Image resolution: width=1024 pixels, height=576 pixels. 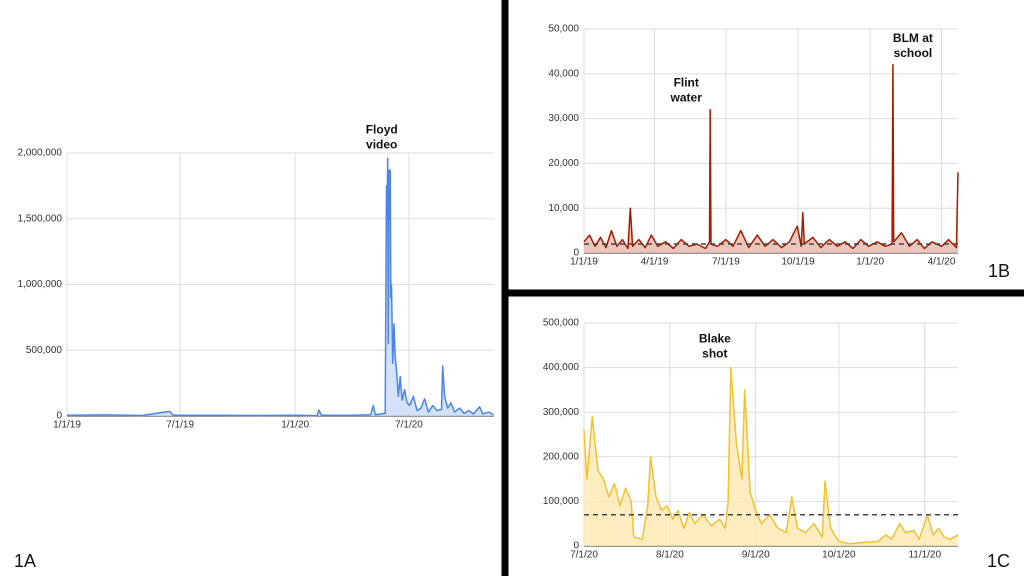 I want to click on x-tick-label: 4/1/19, so click(x=655, y=262).